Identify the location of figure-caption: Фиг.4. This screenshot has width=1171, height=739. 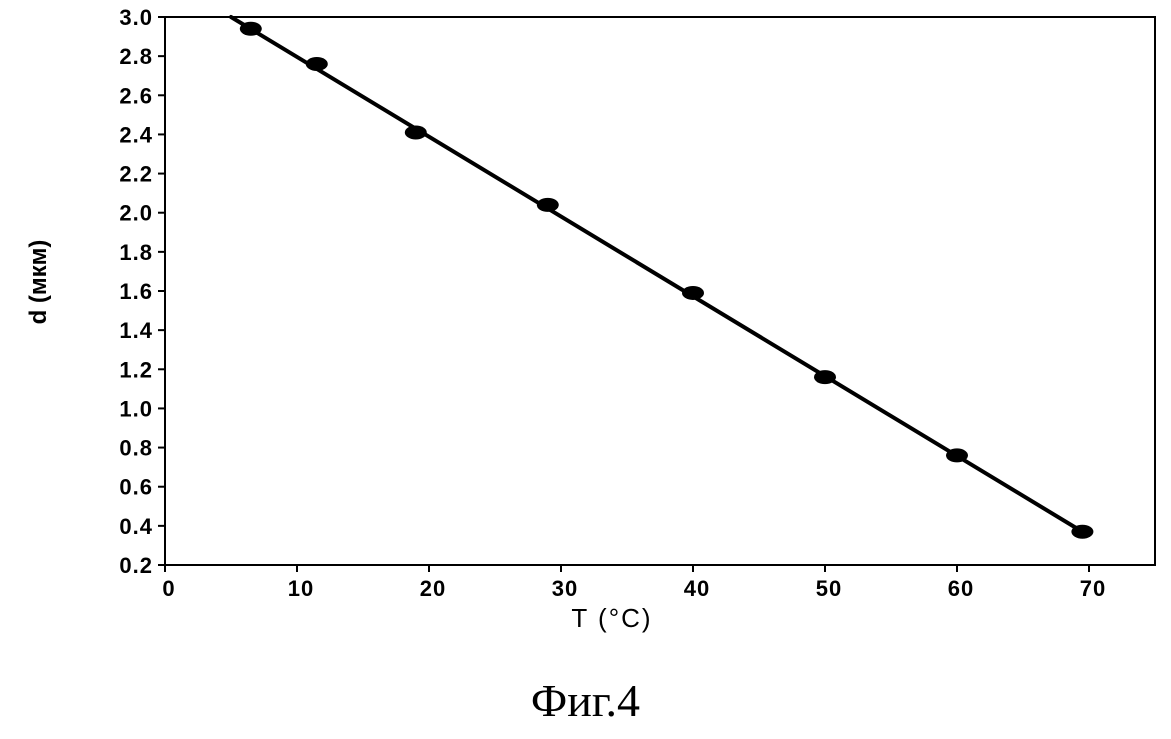
(585, 700).